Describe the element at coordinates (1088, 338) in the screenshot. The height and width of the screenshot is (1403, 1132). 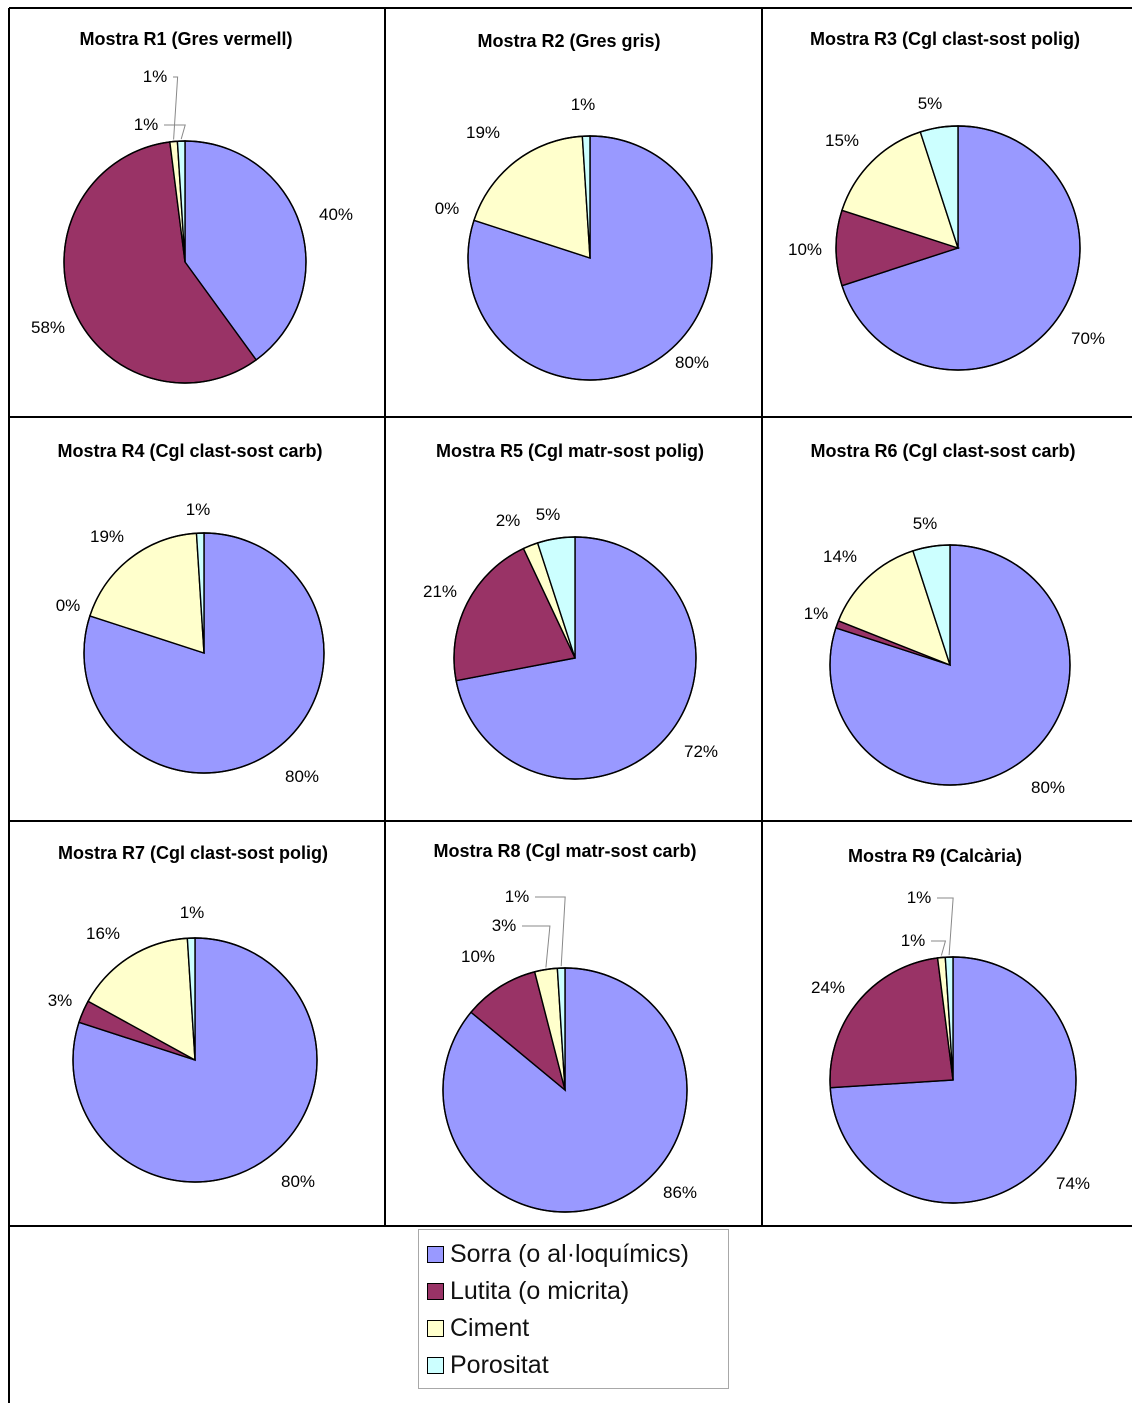
I see `slice-label: 70%` at that location.